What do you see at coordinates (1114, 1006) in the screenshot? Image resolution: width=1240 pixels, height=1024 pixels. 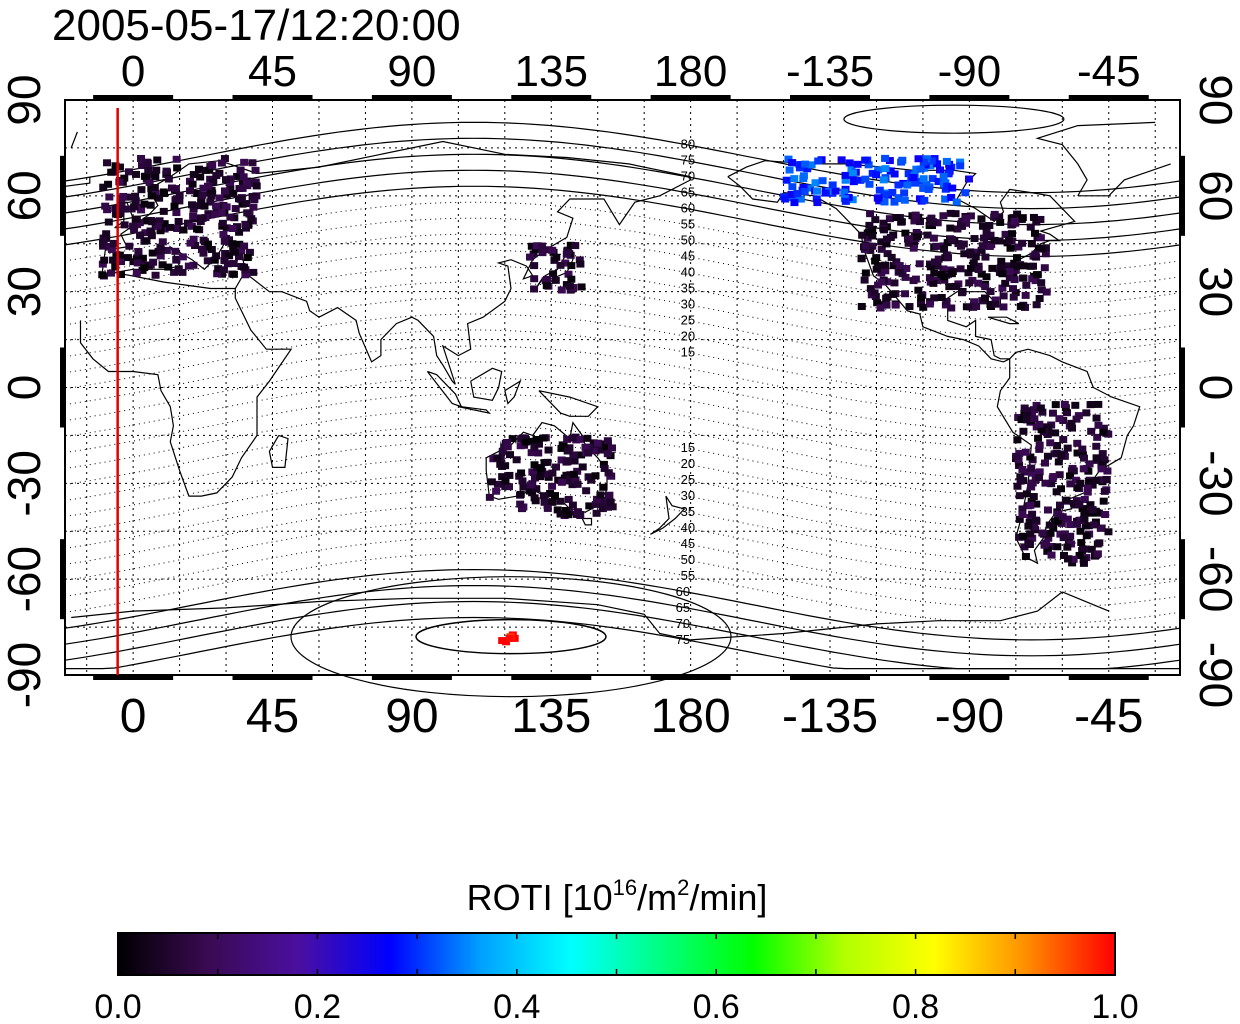 I see `colorbar-tick-label: 1.0` at bounding box center [1114, 1006].